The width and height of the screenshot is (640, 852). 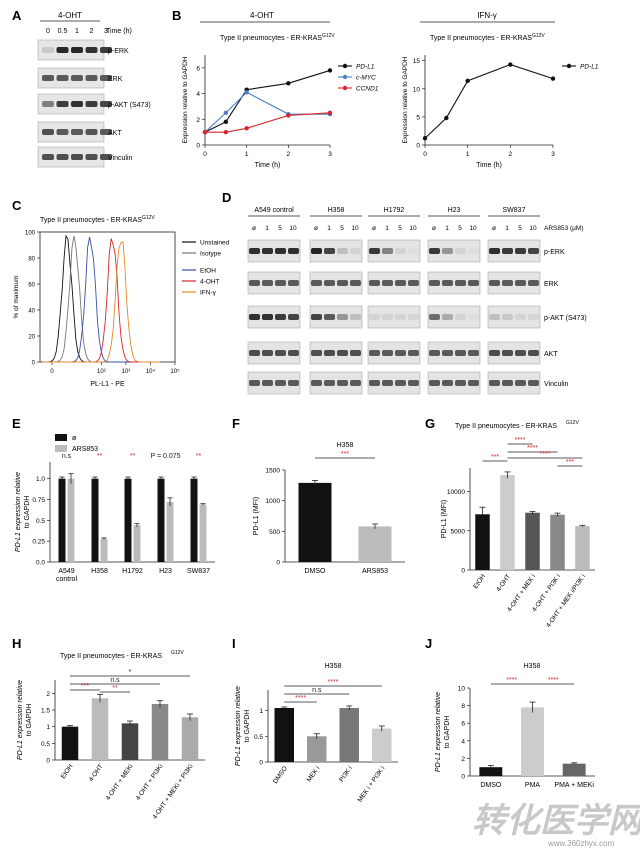 I want to click on y-tick-label: 500, so click(x=274, y=532).